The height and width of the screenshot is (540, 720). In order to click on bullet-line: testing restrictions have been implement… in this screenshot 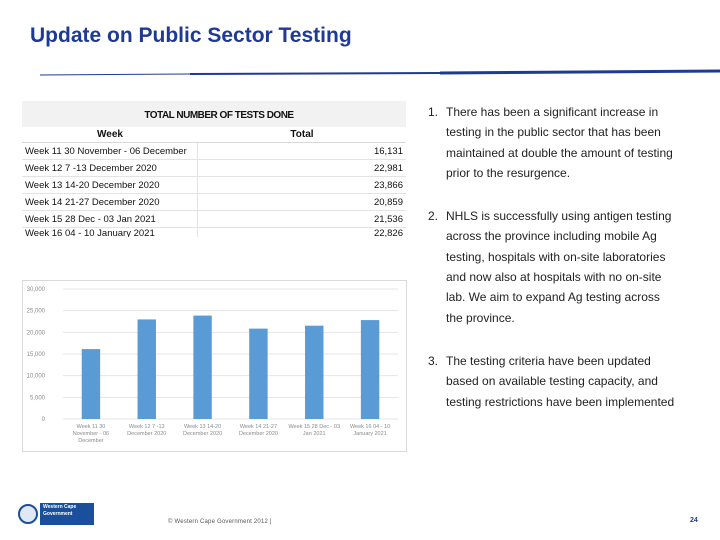, I will do `click(560, 401)`.